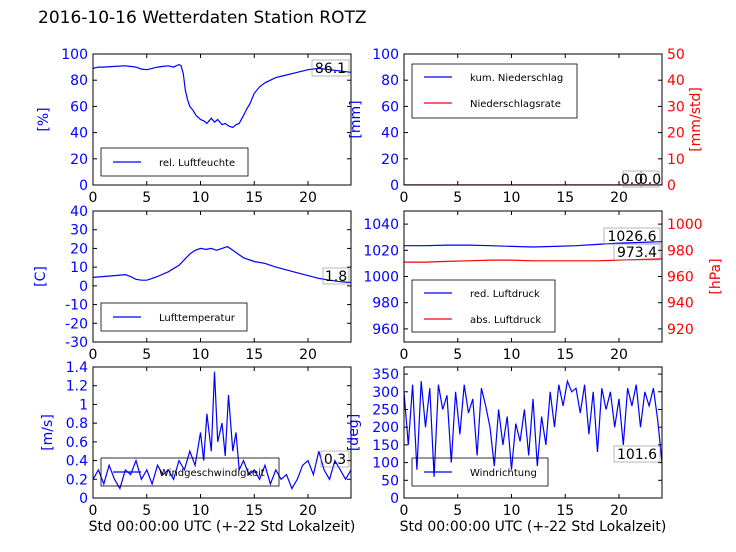  What do you see at coordinates (381, 278) in the screenshot?
I see `y-tick-label: 1000` at bounding box center [381, 278].